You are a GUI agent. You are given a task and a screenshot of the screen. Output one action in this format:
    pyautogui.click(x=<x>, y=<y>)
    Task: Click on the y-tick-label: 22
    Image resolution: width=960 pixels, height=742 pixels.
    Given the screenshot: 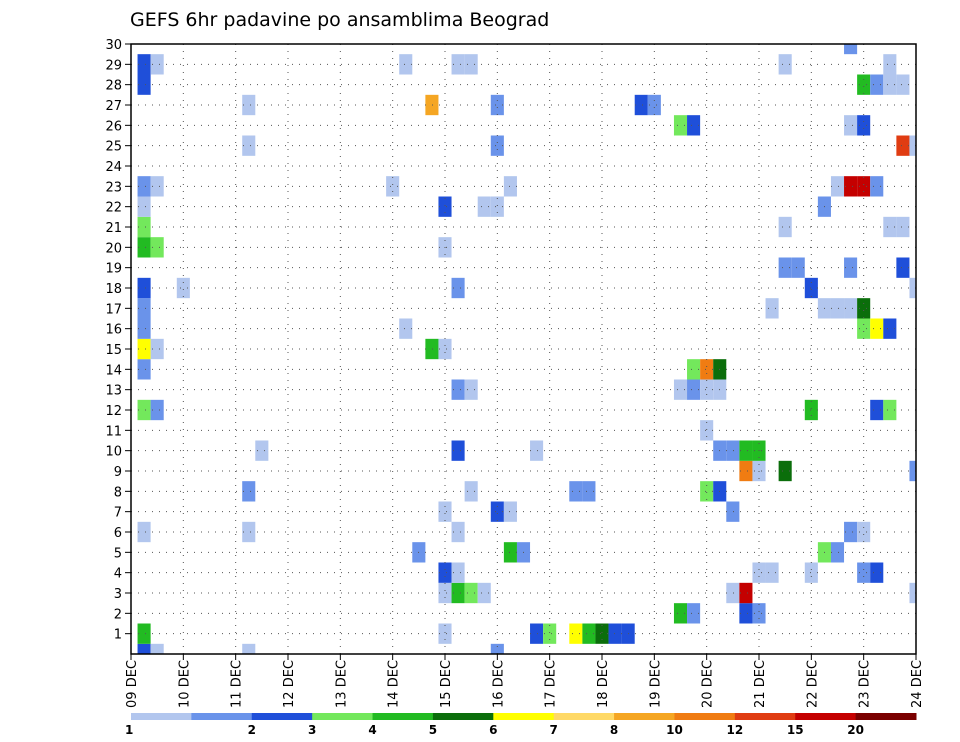 What is the action you would take?
    pyautogui.click(x=113, y=208)
    